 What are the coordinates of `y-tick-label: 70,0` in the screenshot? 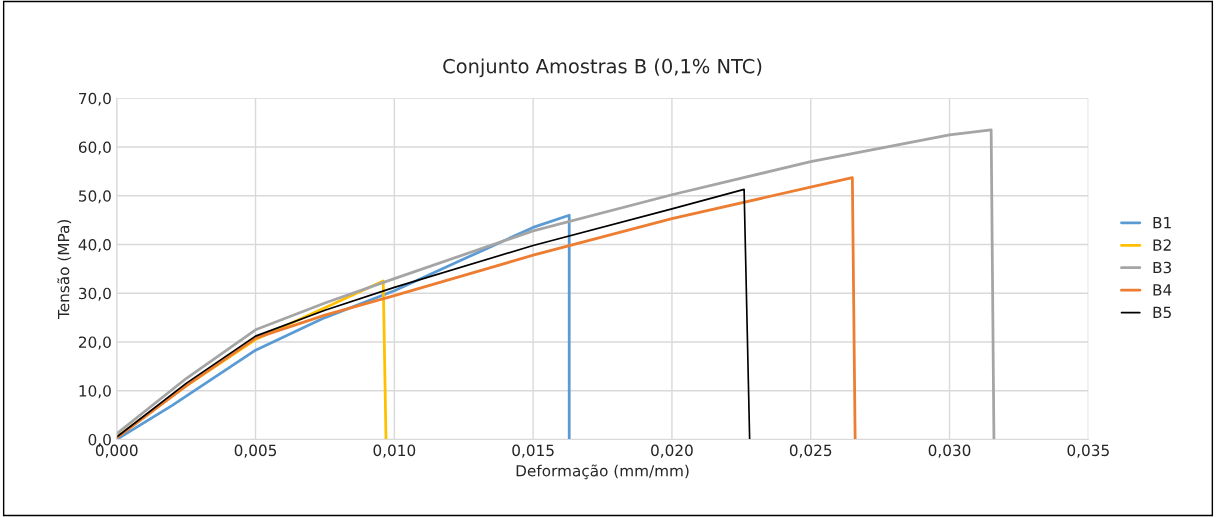 It's located at (95, 99).